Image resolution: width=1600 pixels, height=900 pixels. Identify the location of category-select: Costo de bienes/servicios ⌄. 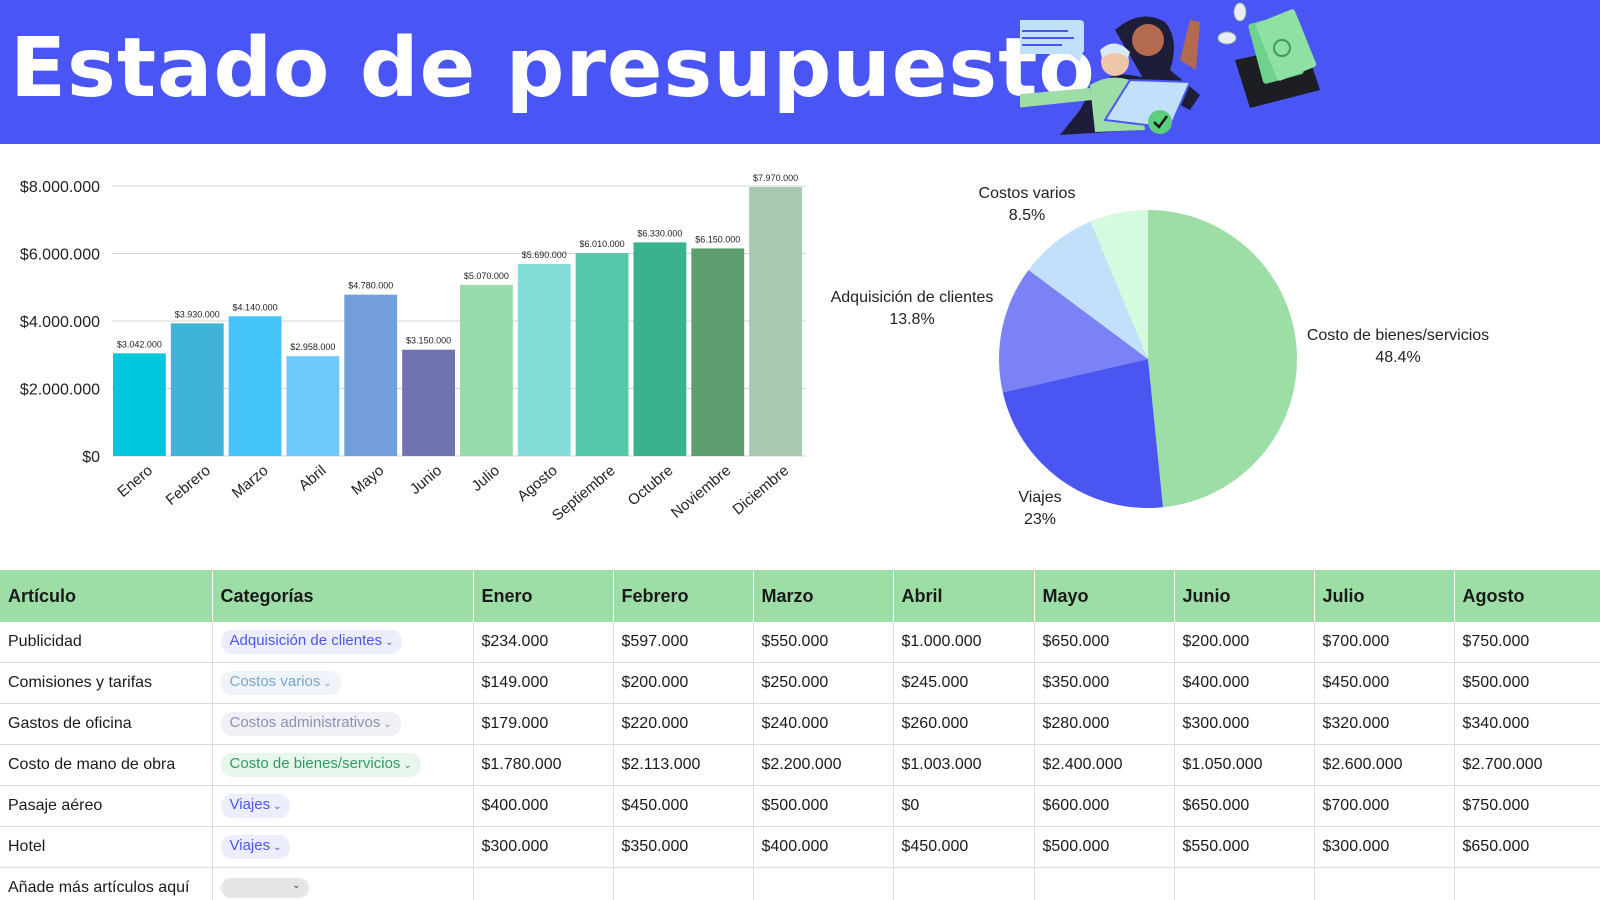
(320, 765).